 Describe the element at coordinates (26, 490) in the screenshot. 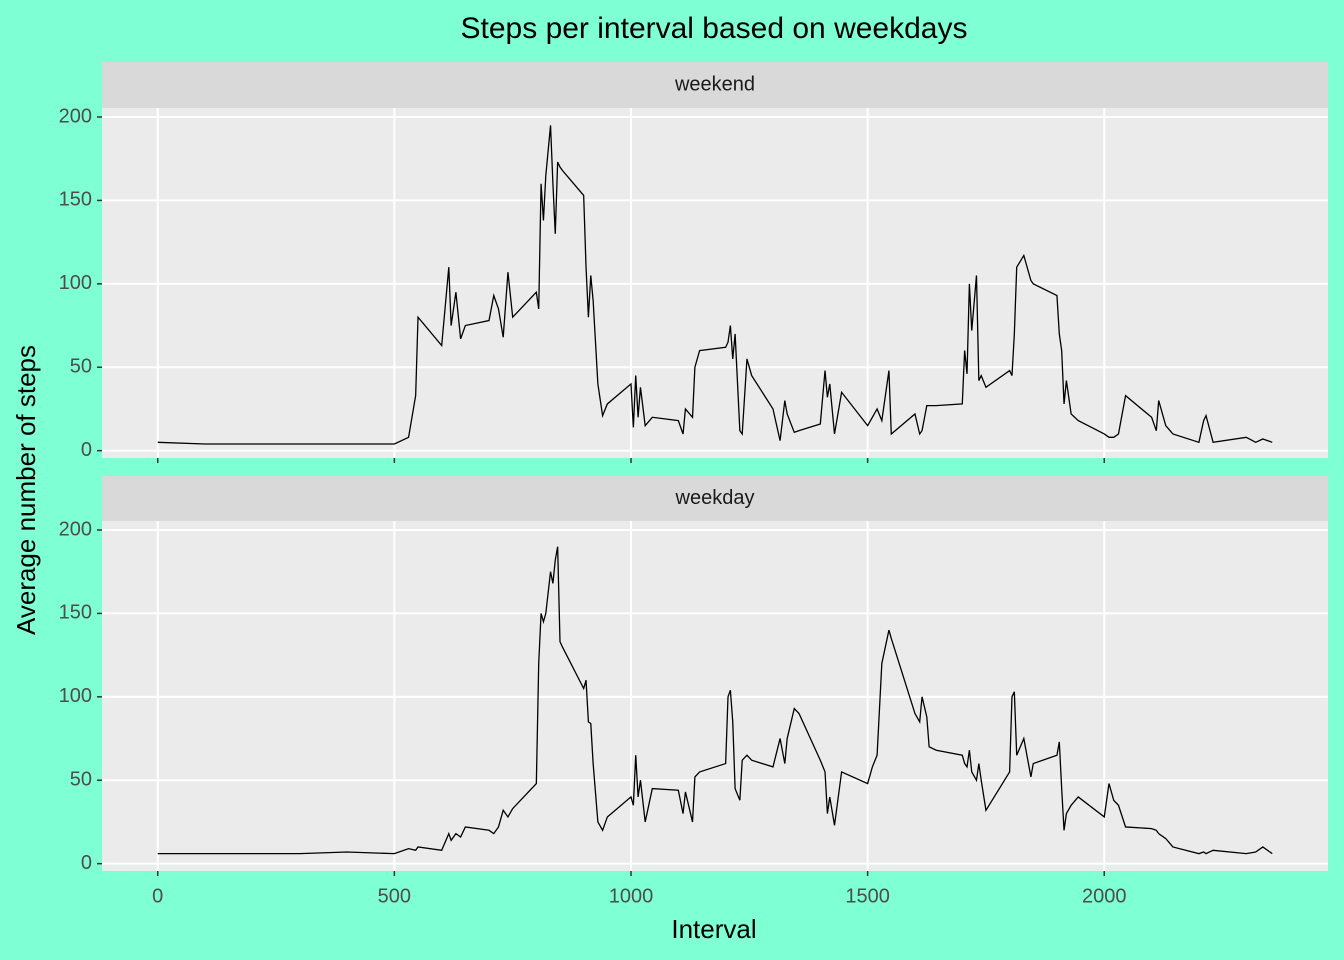

I see `y-axis-label: Average number of steps` at that location.